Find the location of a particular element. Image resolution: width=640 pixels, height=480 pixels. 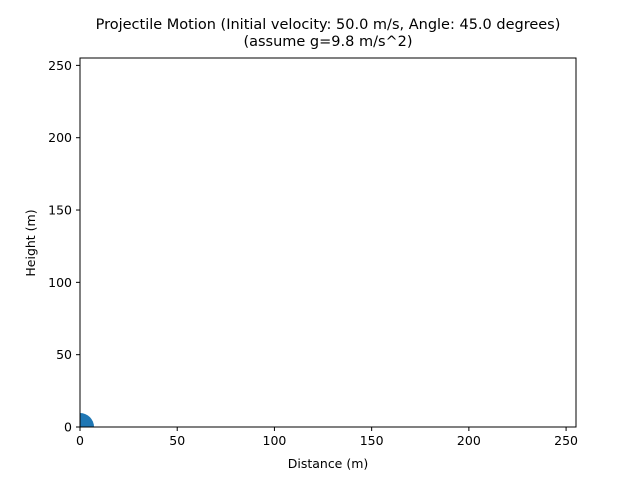

x-tick-label: 200 is located at coordinates (469, 440).